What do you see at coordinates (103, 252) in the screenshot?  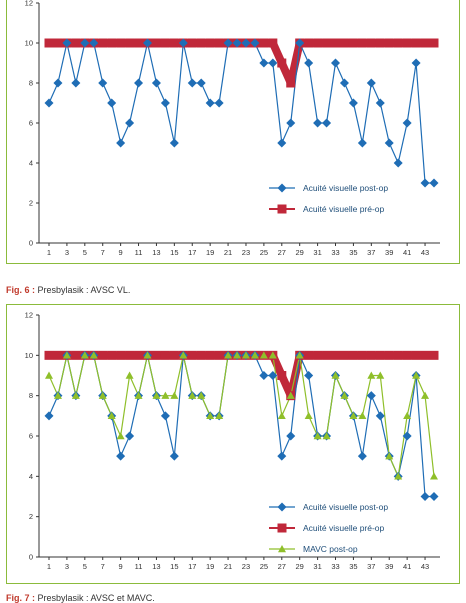 I see `chart-1-x-tick-label: 7` at bounding box center [103, 252].